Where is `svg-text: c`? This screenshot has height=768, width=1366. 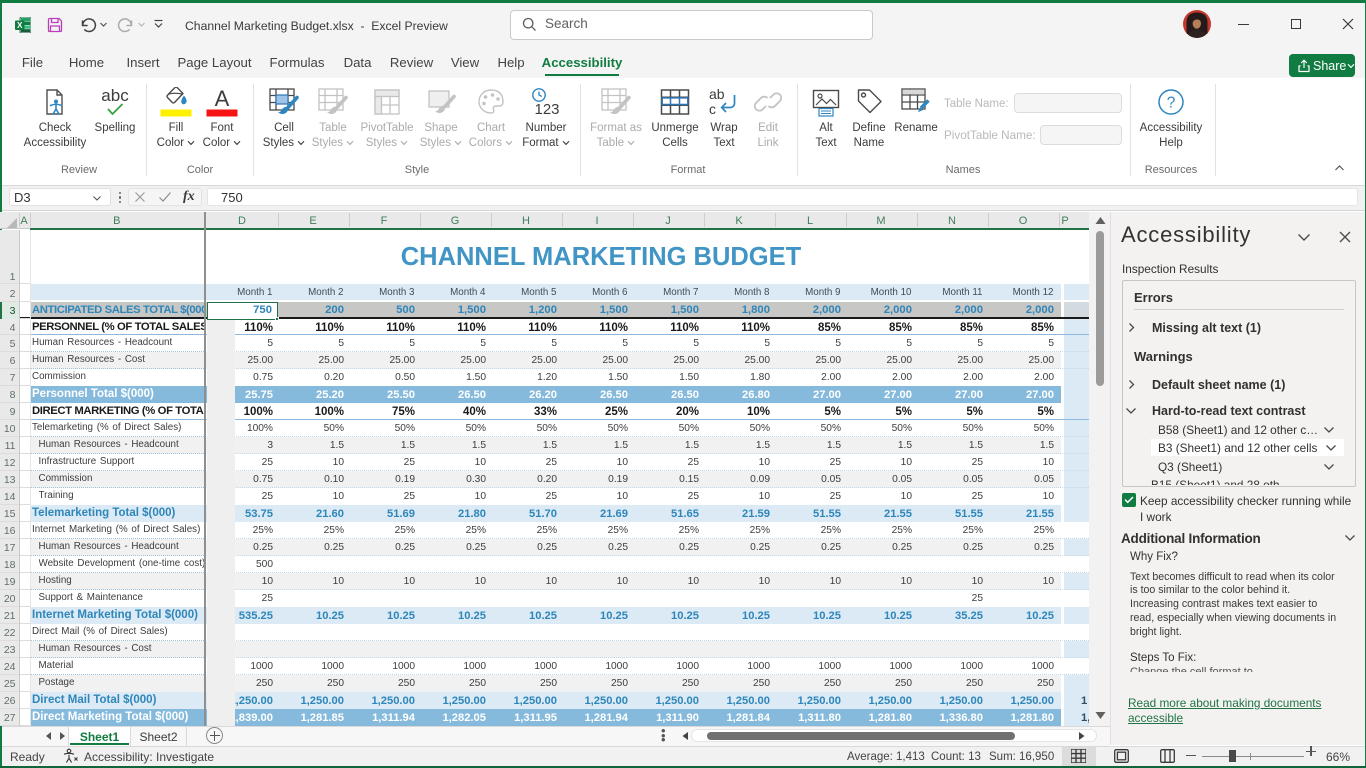
svg-text: c is located at coordinates (712, 109).